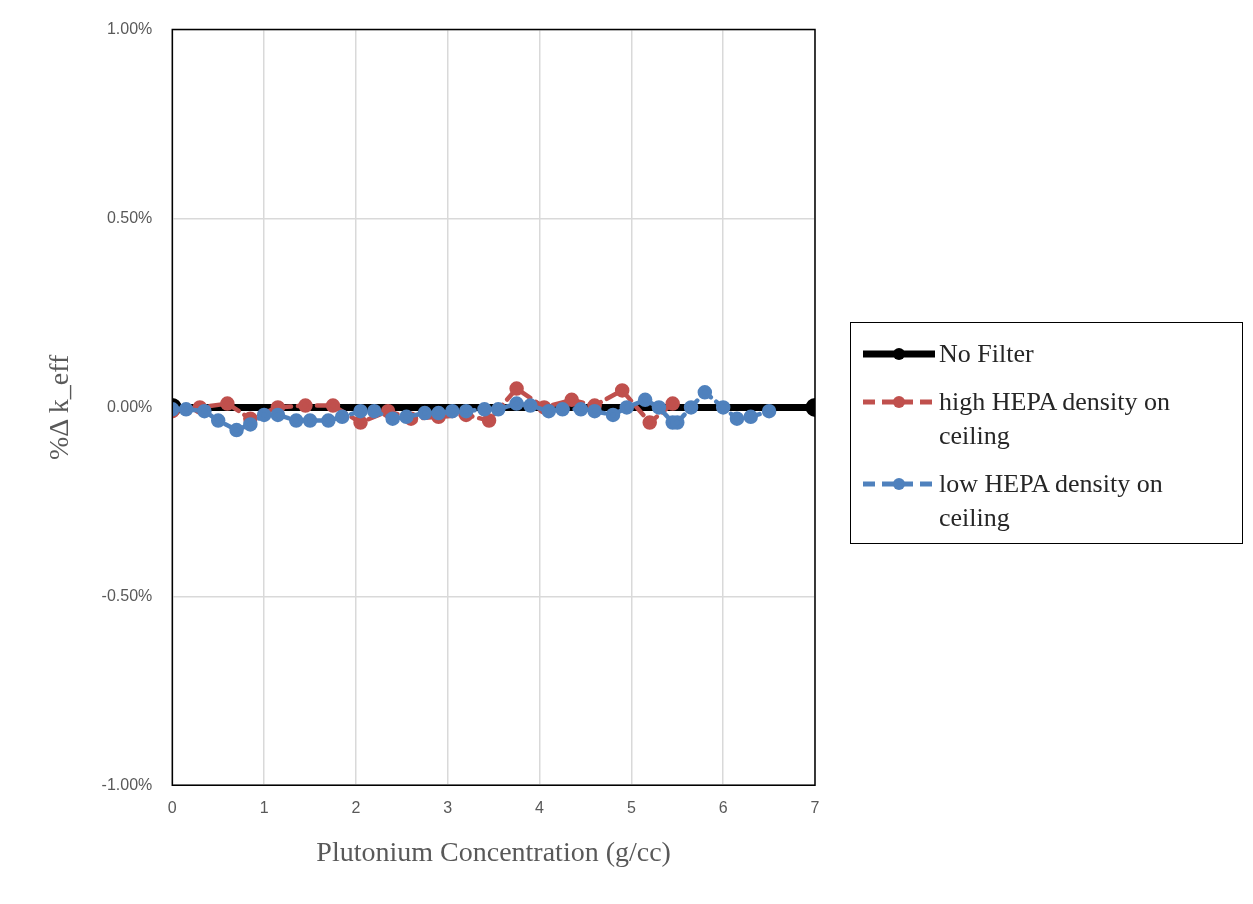 The height and width of the screenshot is (904, 1253). I want to click on x-tick-label: 0, so click(172, 808).